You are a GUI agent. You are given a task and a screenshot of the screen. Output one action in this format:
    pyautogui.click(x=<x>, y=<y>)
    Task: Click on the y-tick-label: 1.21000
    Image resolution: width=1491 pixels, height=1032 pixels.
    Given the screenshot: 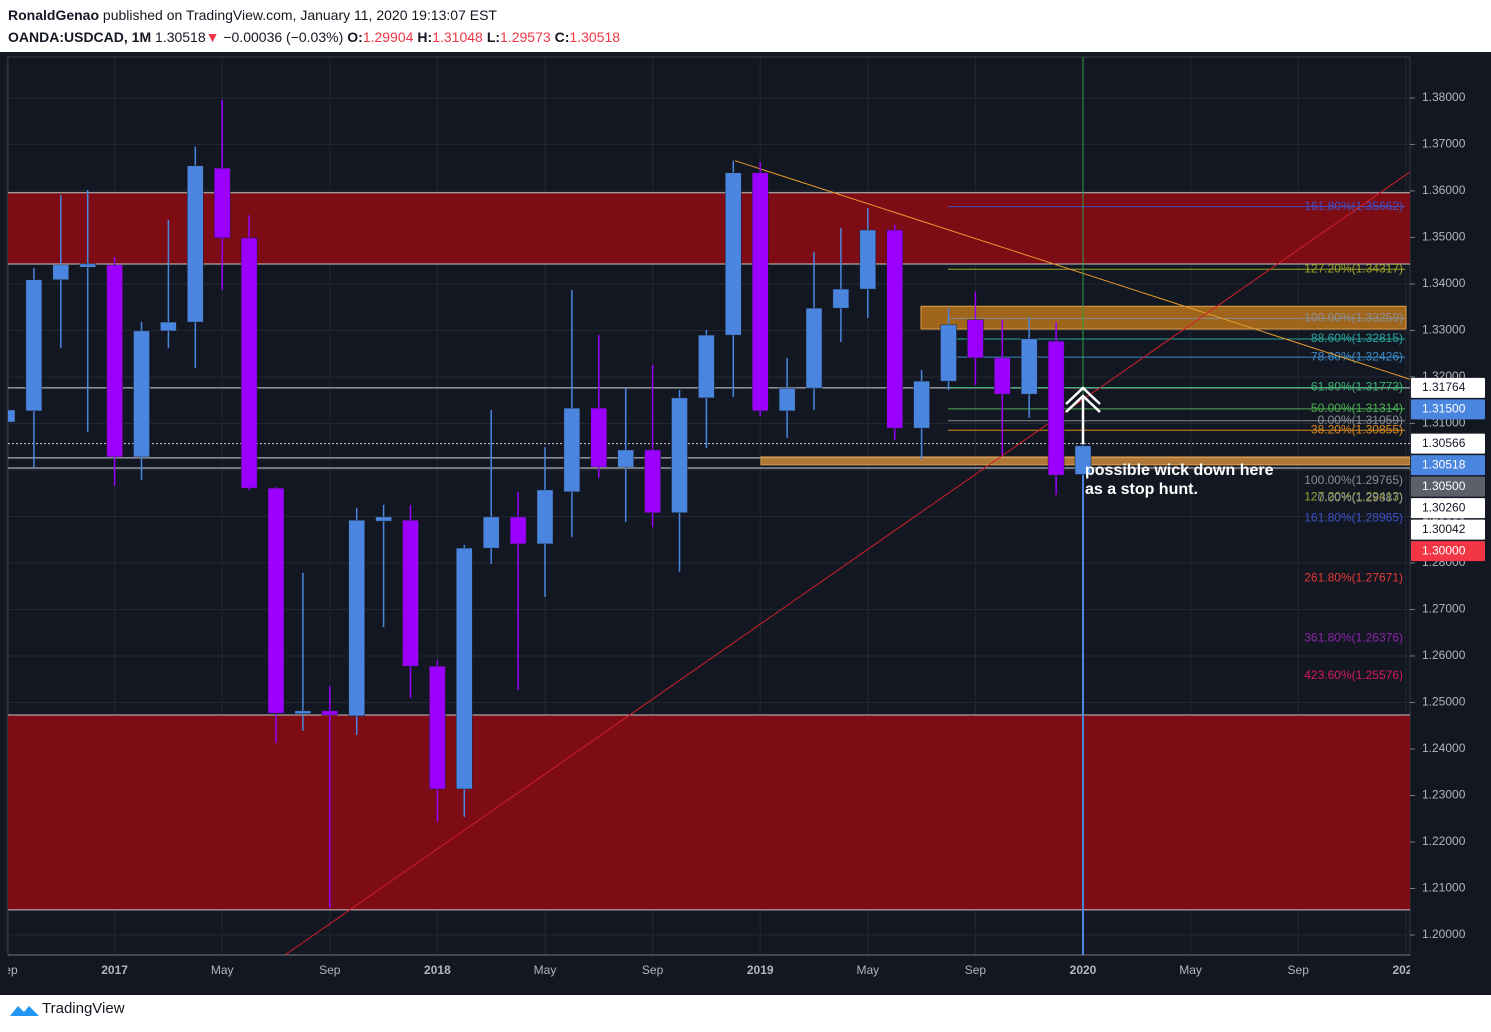 What is the action you would take?
    pyautogui.click(x=1444, y=888)
    